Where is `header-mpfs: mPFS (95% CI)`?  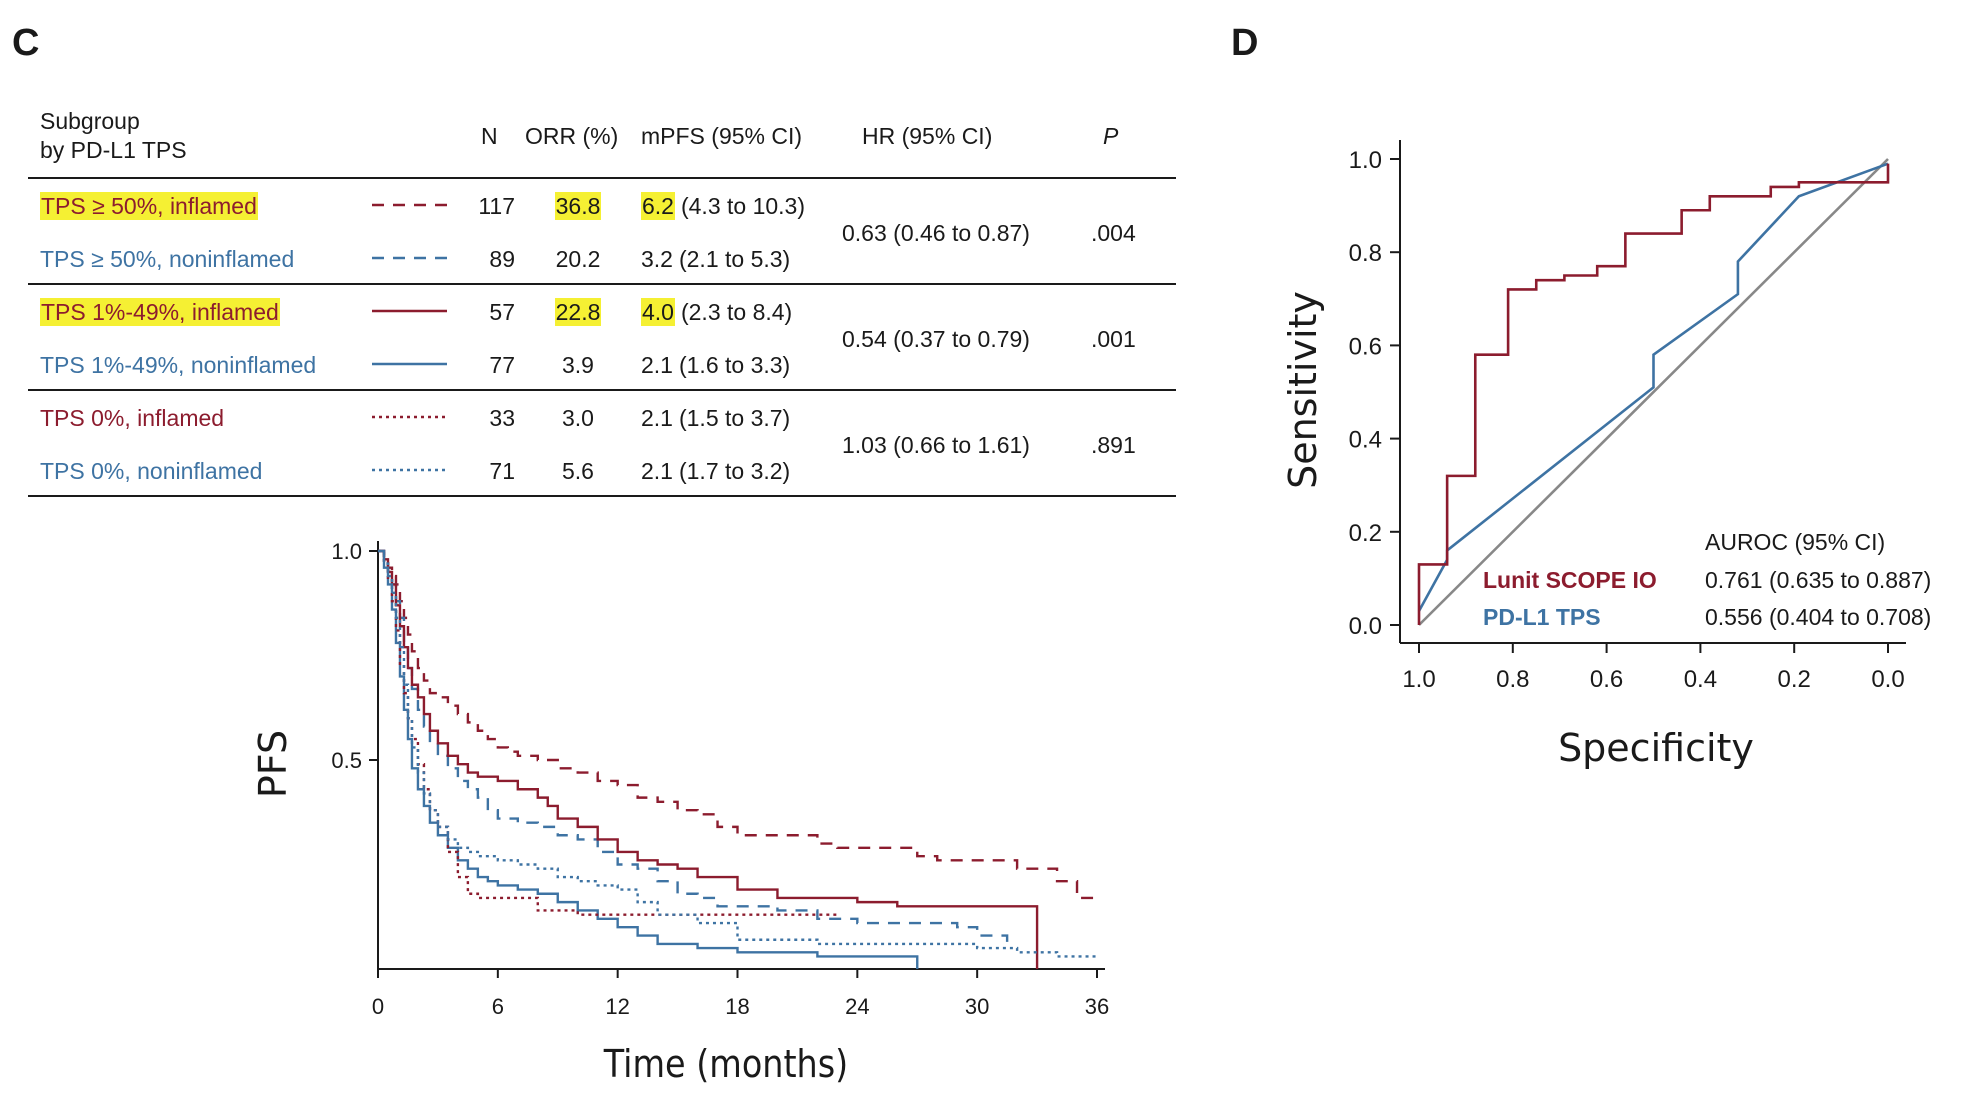 header-mpfs: mPFS (95% CI) is located at coordinates (722, 136).